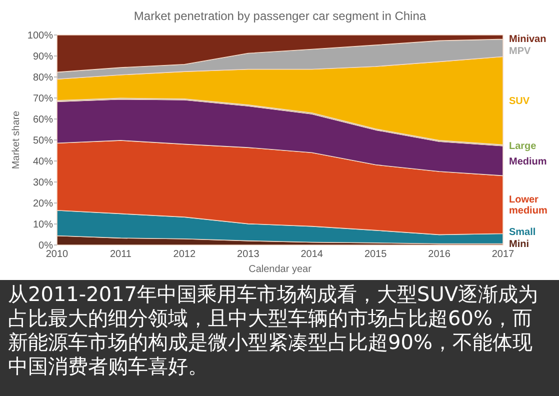 The image size is (559, 396). What do you see at coordinates (376, 254) in the screenshot?
I see `x-tick-label: 2015` at bounding box center [376, 254].